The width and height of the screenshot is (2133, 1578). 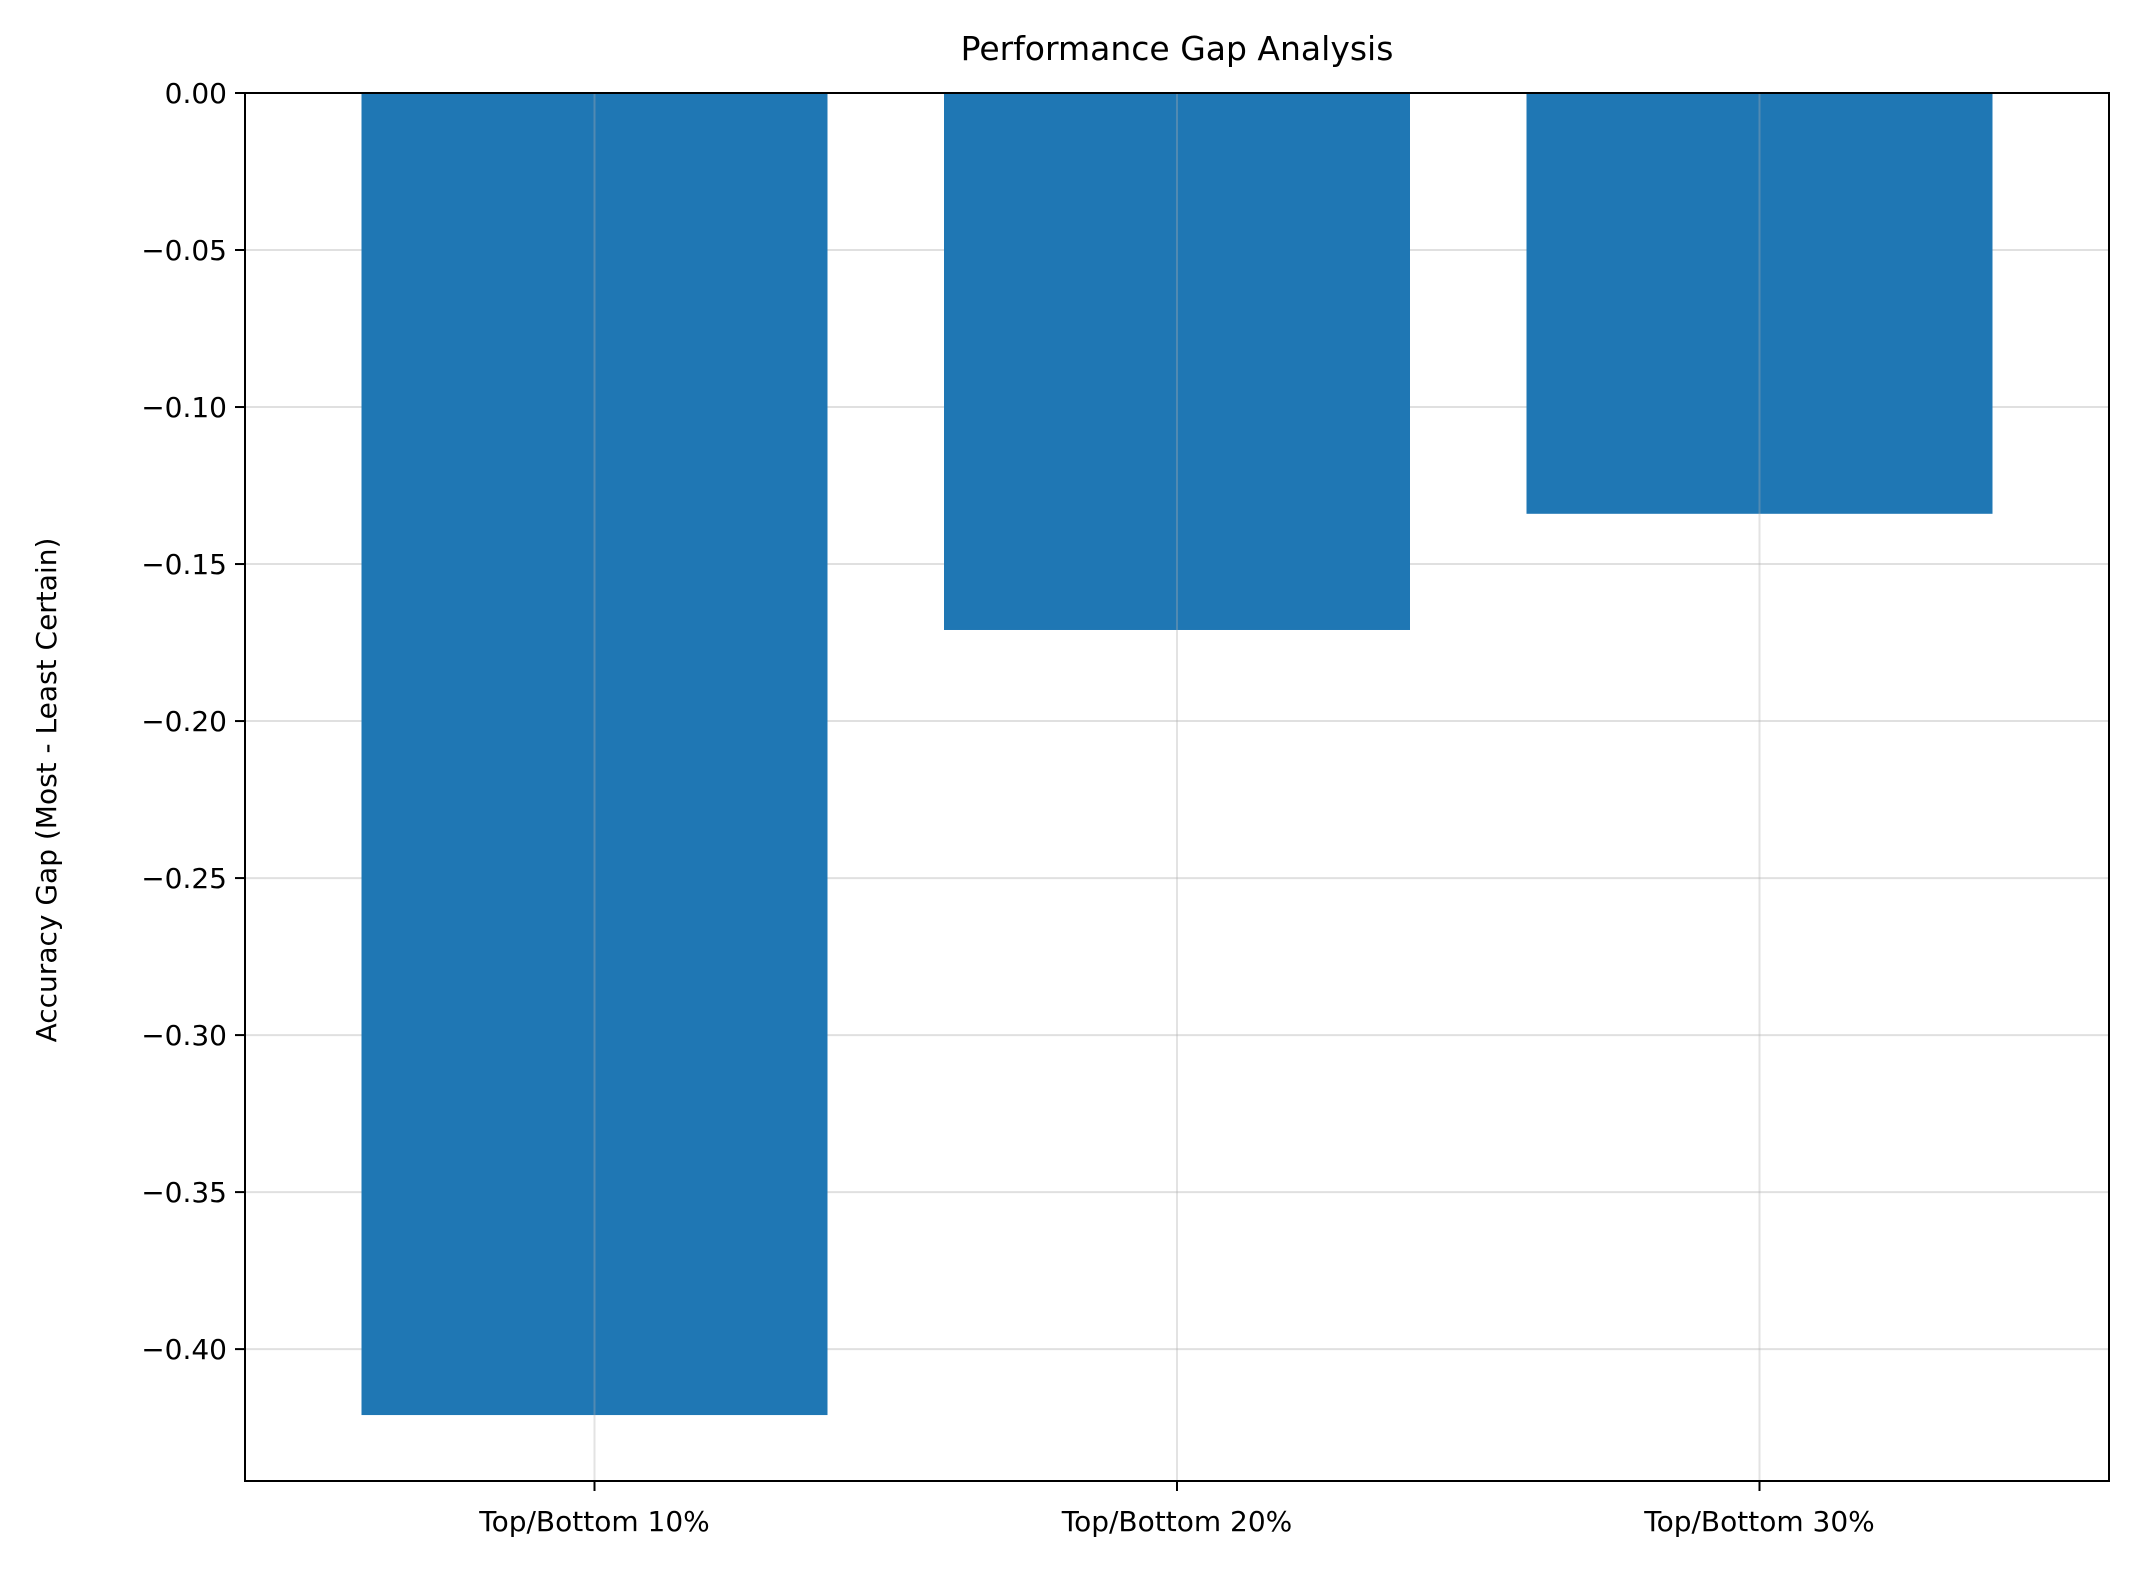 I want to click on y-tick-label: −0.30, so click(x=184, y=1035).